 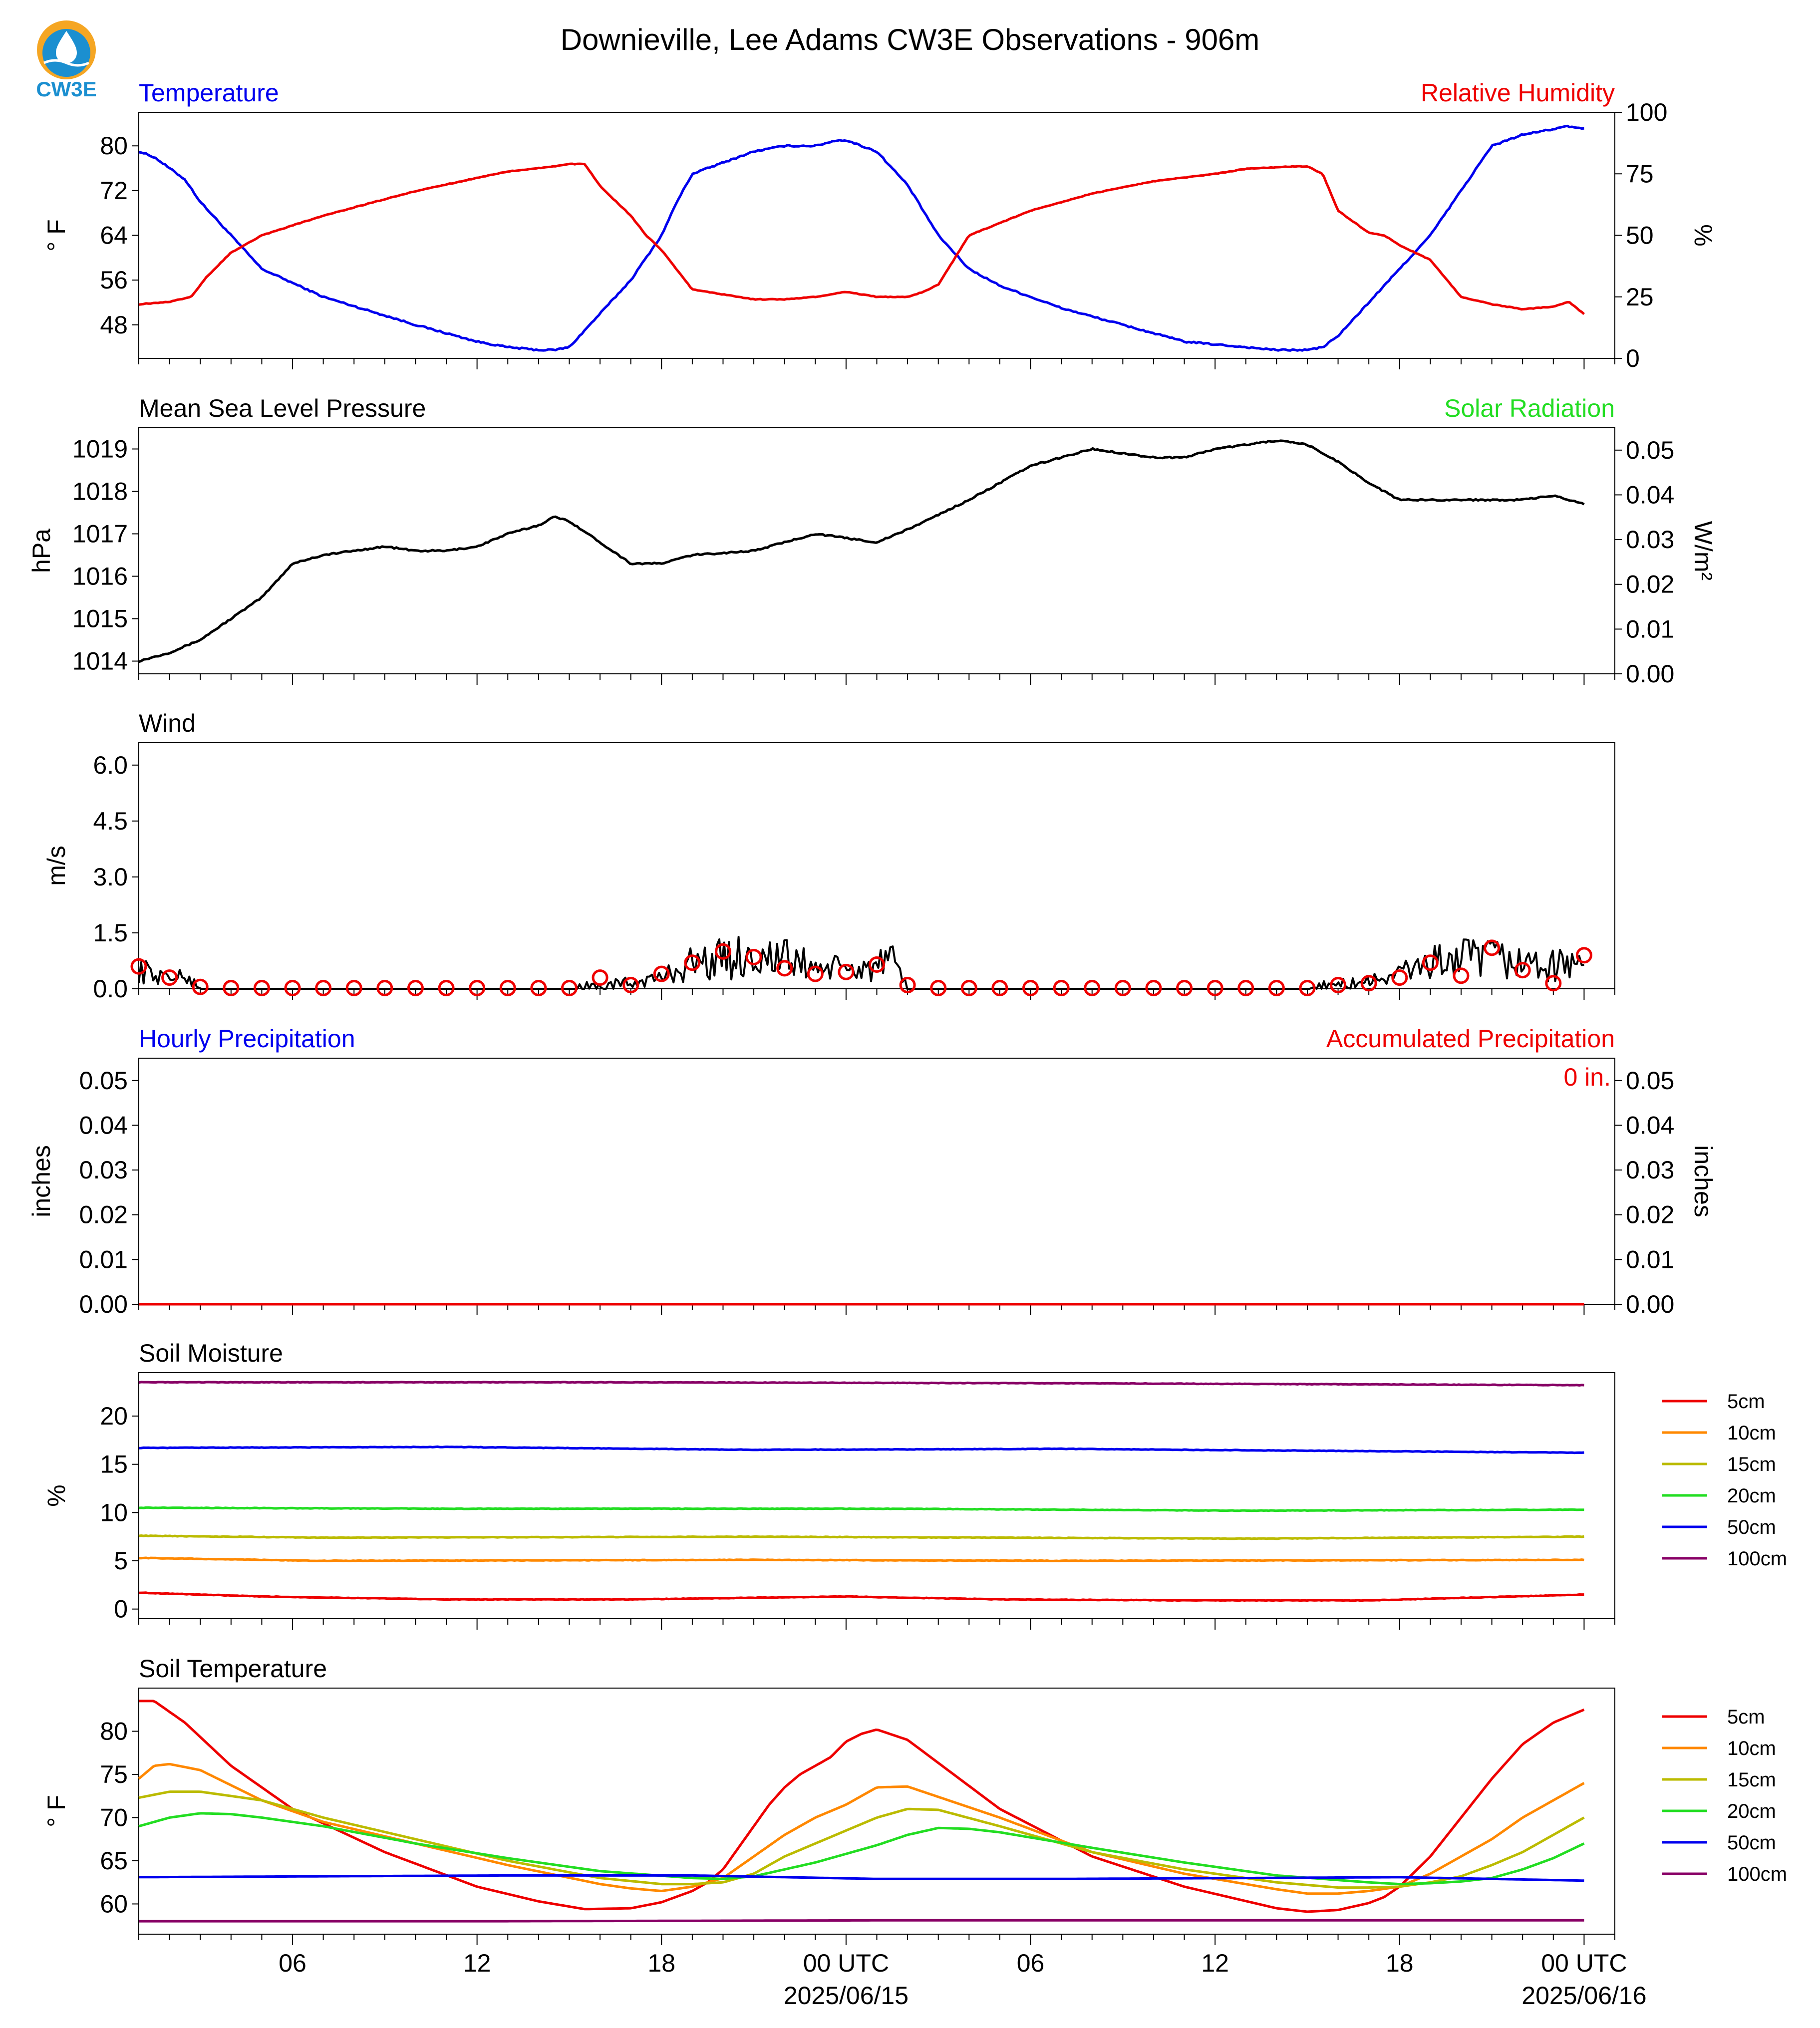 I want to click on y-axis-label: inches, so click(x=41, y=1181).